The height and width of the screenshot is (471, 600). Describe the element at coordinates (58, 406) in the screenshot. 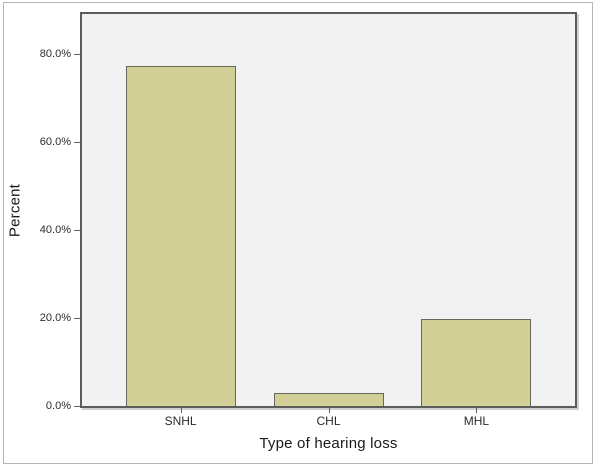

I see `y-tick-label: 0.0%` at that location.